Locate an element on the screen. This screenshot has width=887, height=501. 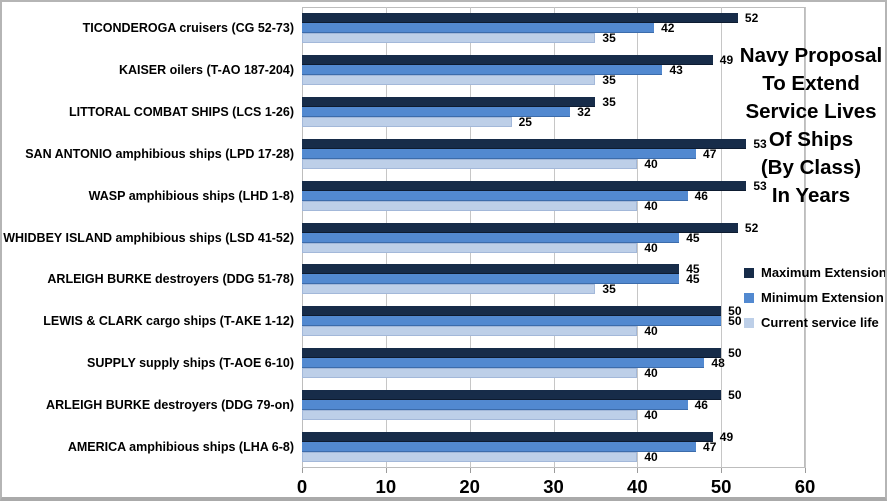
legend-label: Maximum Extension is located at coordinates (824, 272).